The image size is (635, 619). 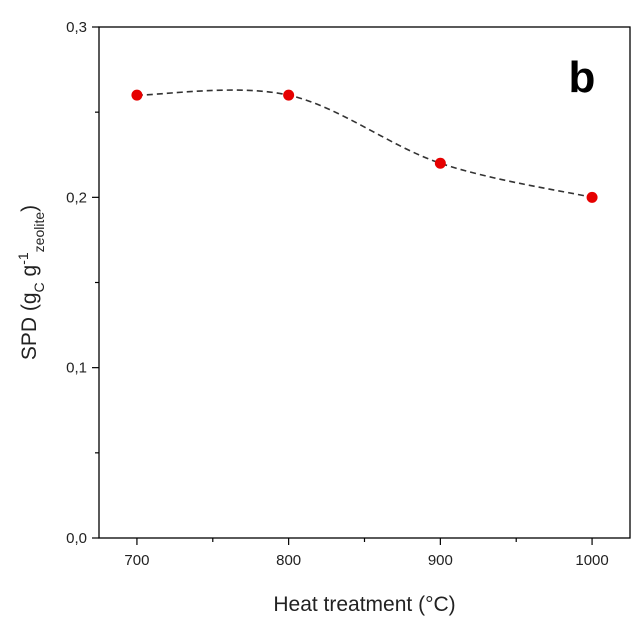 I want to click on x-tick-label: 700, so click(x=136, y=560).